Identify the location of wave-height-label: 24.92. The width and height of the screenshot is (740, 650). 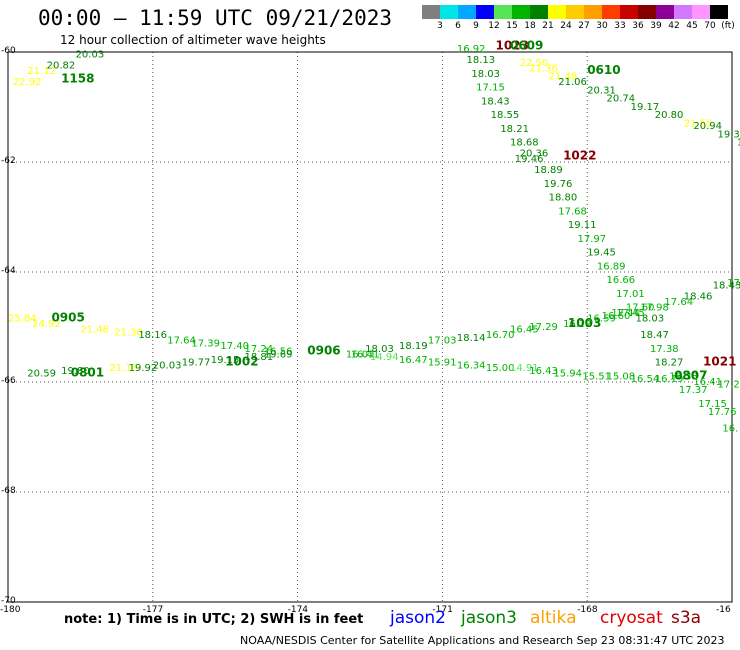
(46, 324).